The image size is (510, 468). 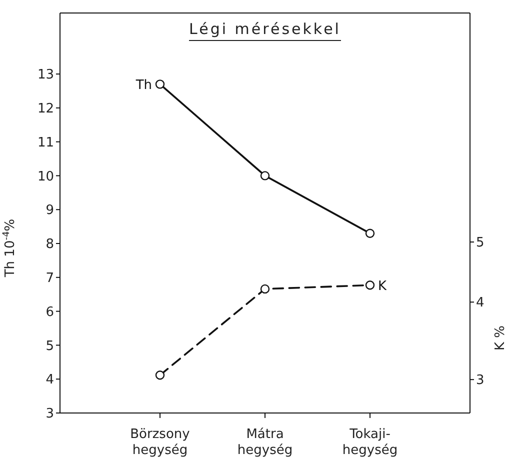 I want to click on y-tick-label: 4, so click(x=50, y=380).